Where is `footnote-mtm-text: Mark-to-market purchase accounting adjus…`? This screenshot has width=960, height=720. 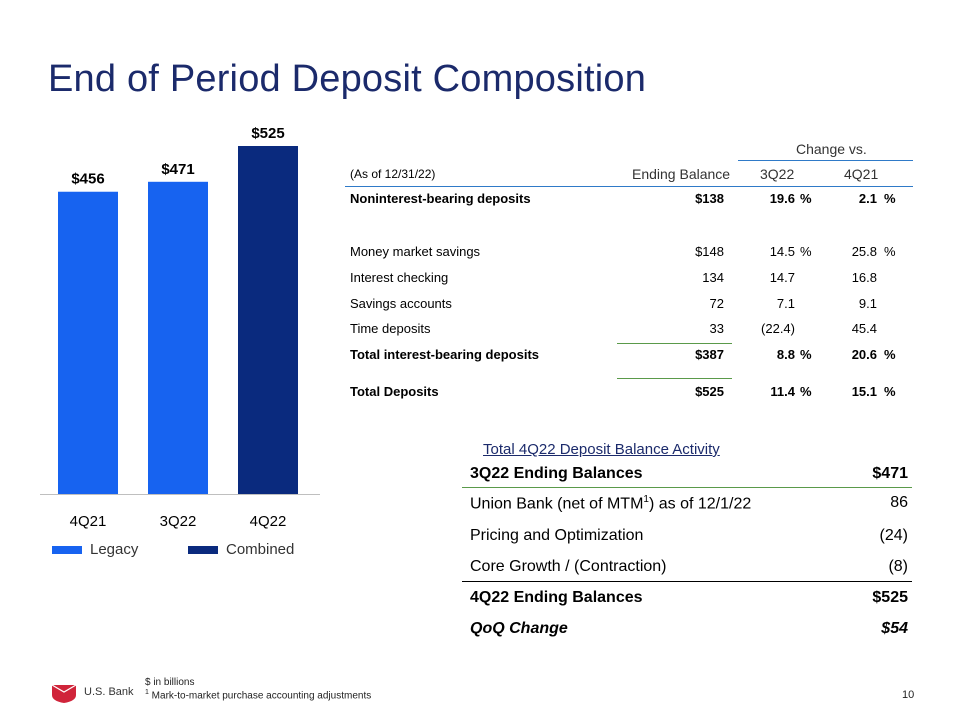 footnote-mtm-text: Mark-to-market purchase accounting adjus… is located at coordinates (260, 696).